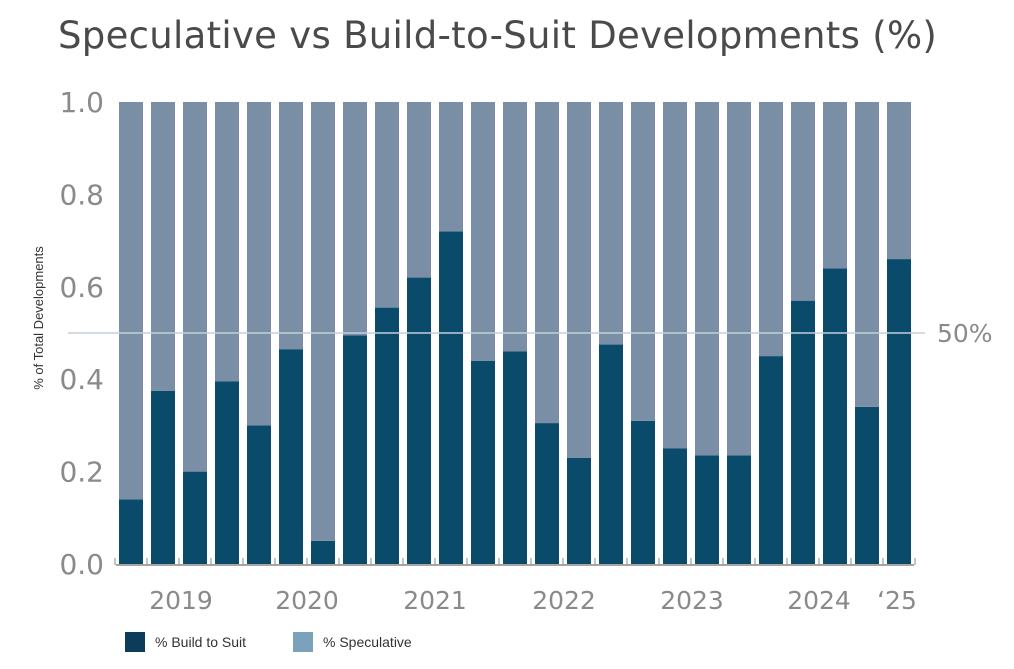 Image resolution: width=1014 pixels, height=669 pixels. Describe the element at coordinates (303, 642) in the screenshot. I see `legend-swatch-speculative` at that location.